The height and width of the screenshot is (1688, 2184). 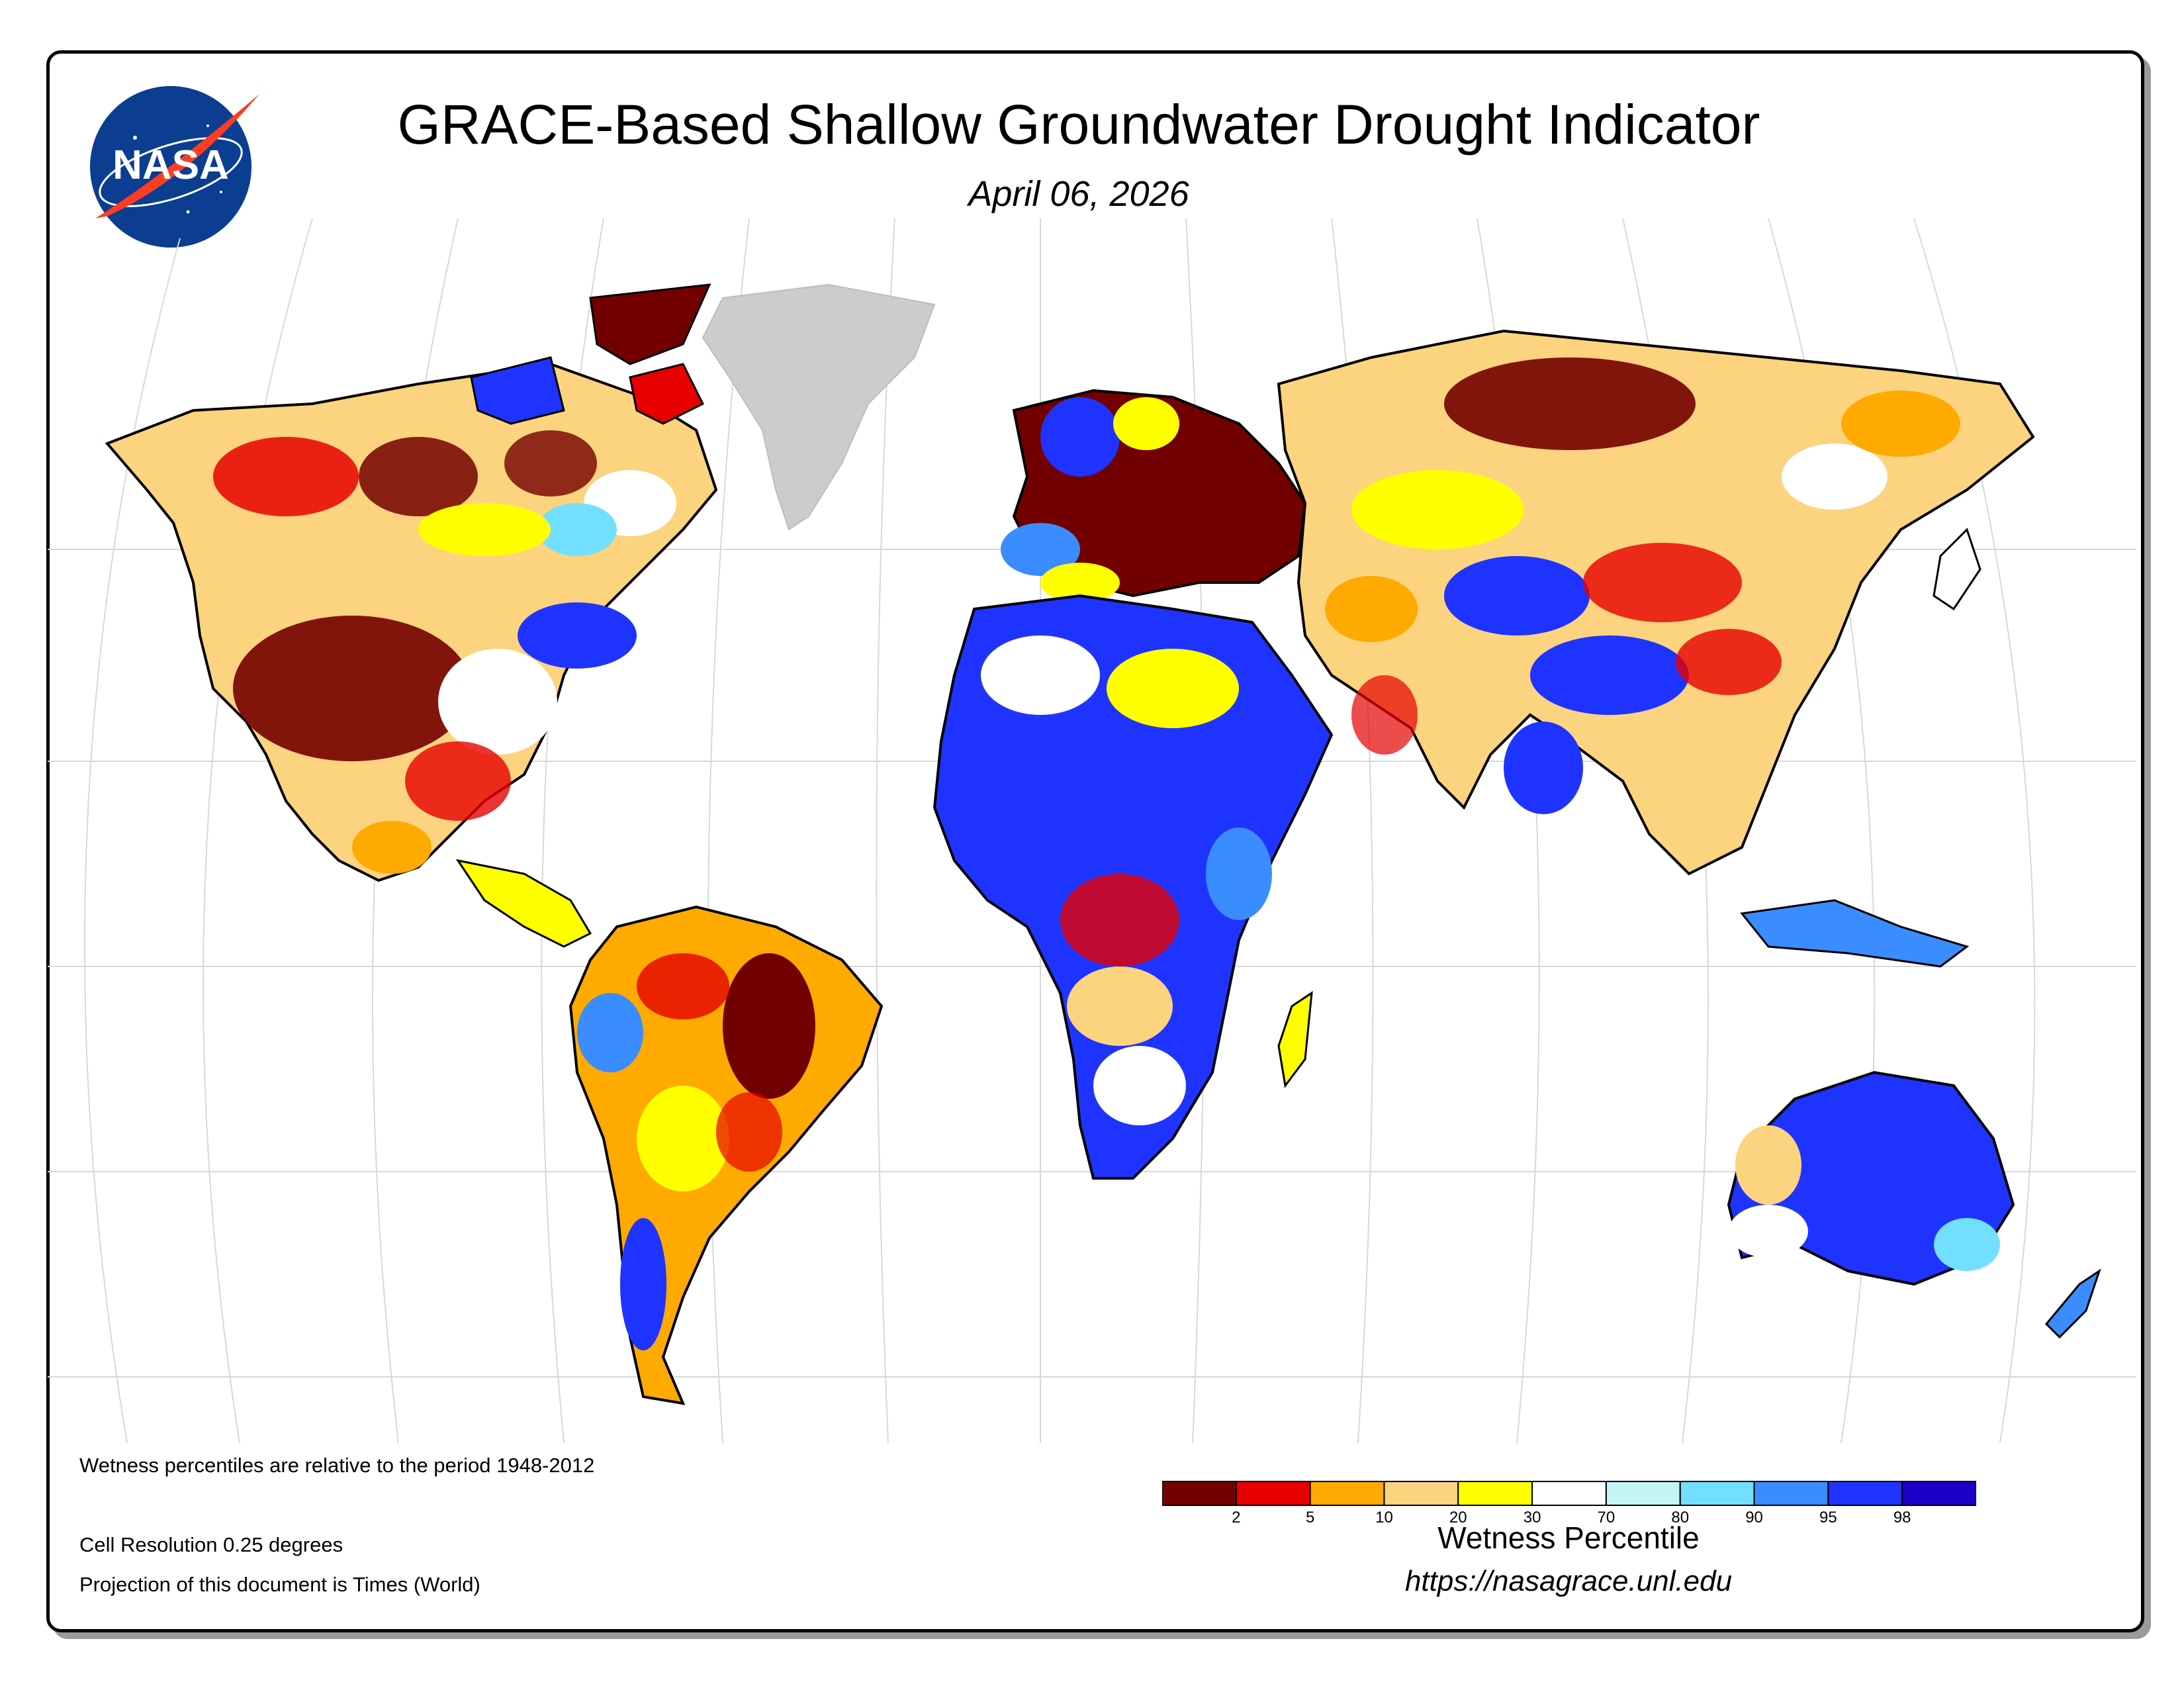 What do you see at coordinates (1458, 1517) in the screenshot?
I see `legend-tick-label: 20` at bounding box center [1458, 1517].